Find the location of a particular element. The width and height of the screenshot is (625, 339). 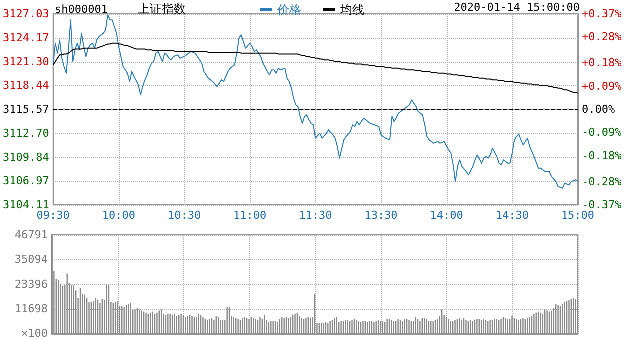

x-tick-label: 10:00 is located at coordinates (119, 215).